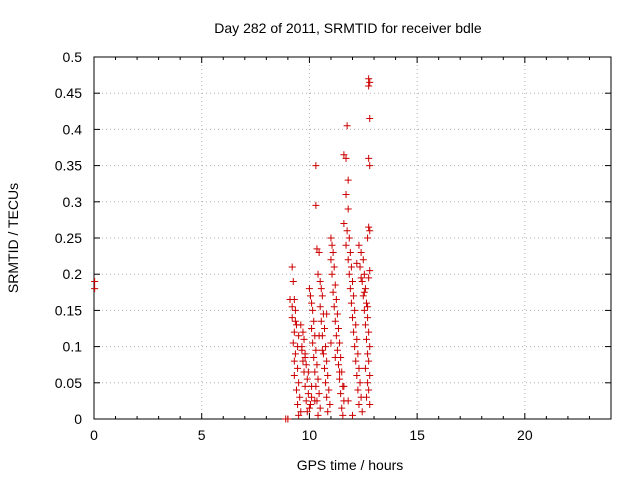 The image size is (640, 480). I want to click on x-tick-label: 5, so click(202, 435).